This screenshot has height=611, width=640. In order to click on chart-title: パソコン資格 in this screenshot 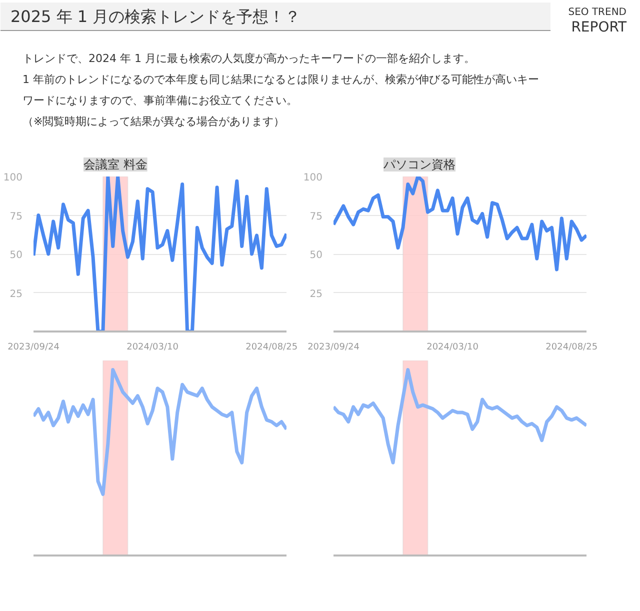, I will do `click(419, 165)`.